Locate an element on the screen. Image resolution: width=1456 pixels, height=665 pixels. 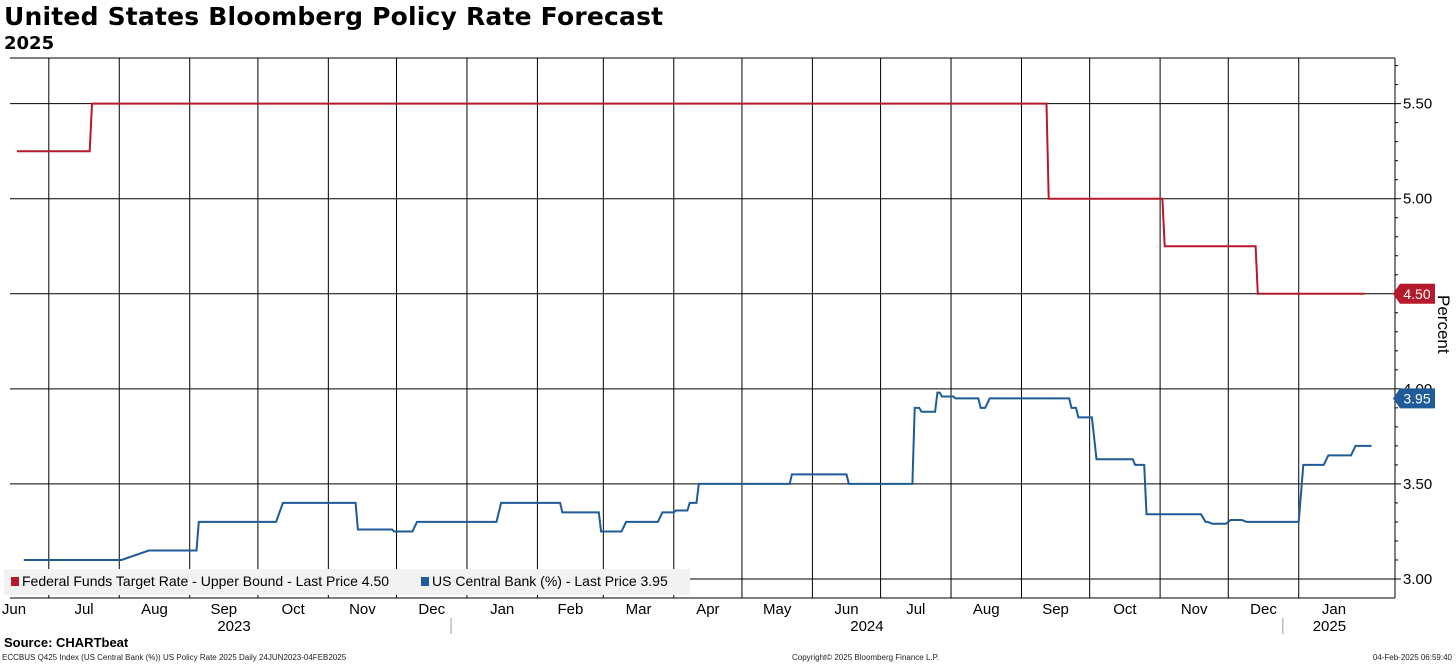
last-price-tag-1: 3.95 is located at coordinates (1414, 398).